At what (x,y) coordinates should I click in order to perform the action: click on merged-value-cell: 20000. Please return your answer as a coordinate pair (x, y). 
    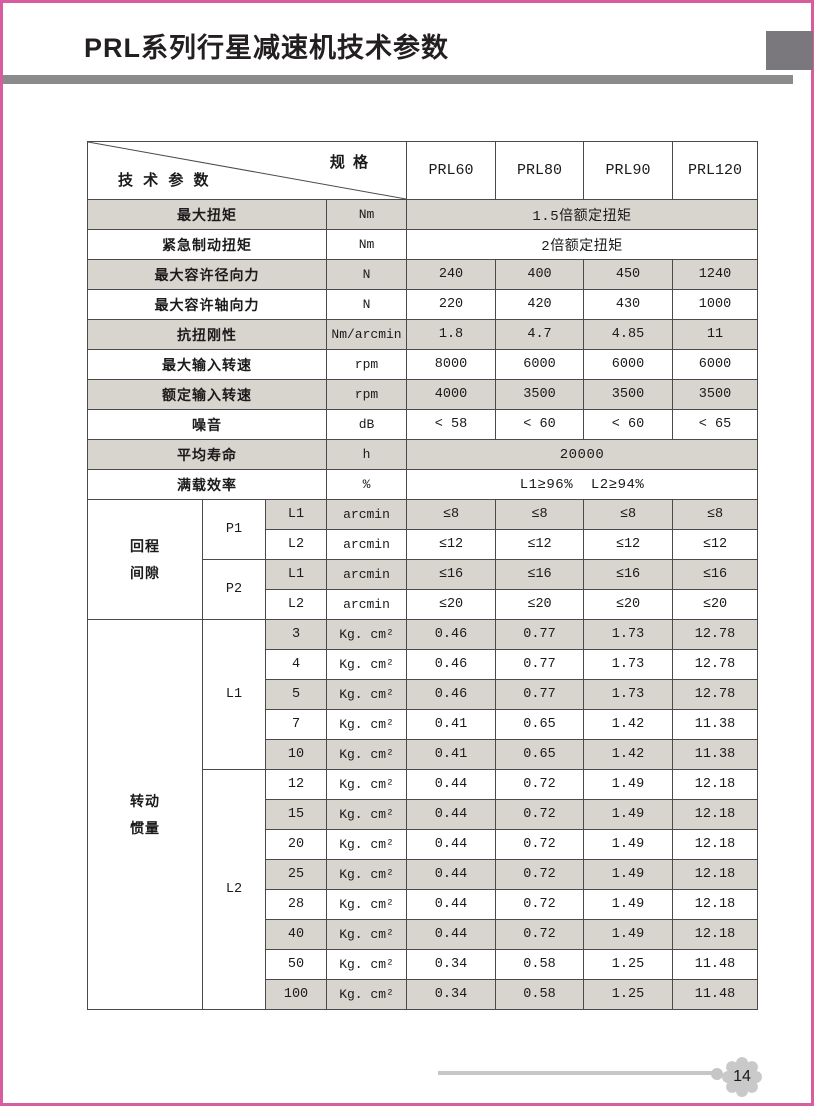
    Looking at the image, I should click on (582, 454).